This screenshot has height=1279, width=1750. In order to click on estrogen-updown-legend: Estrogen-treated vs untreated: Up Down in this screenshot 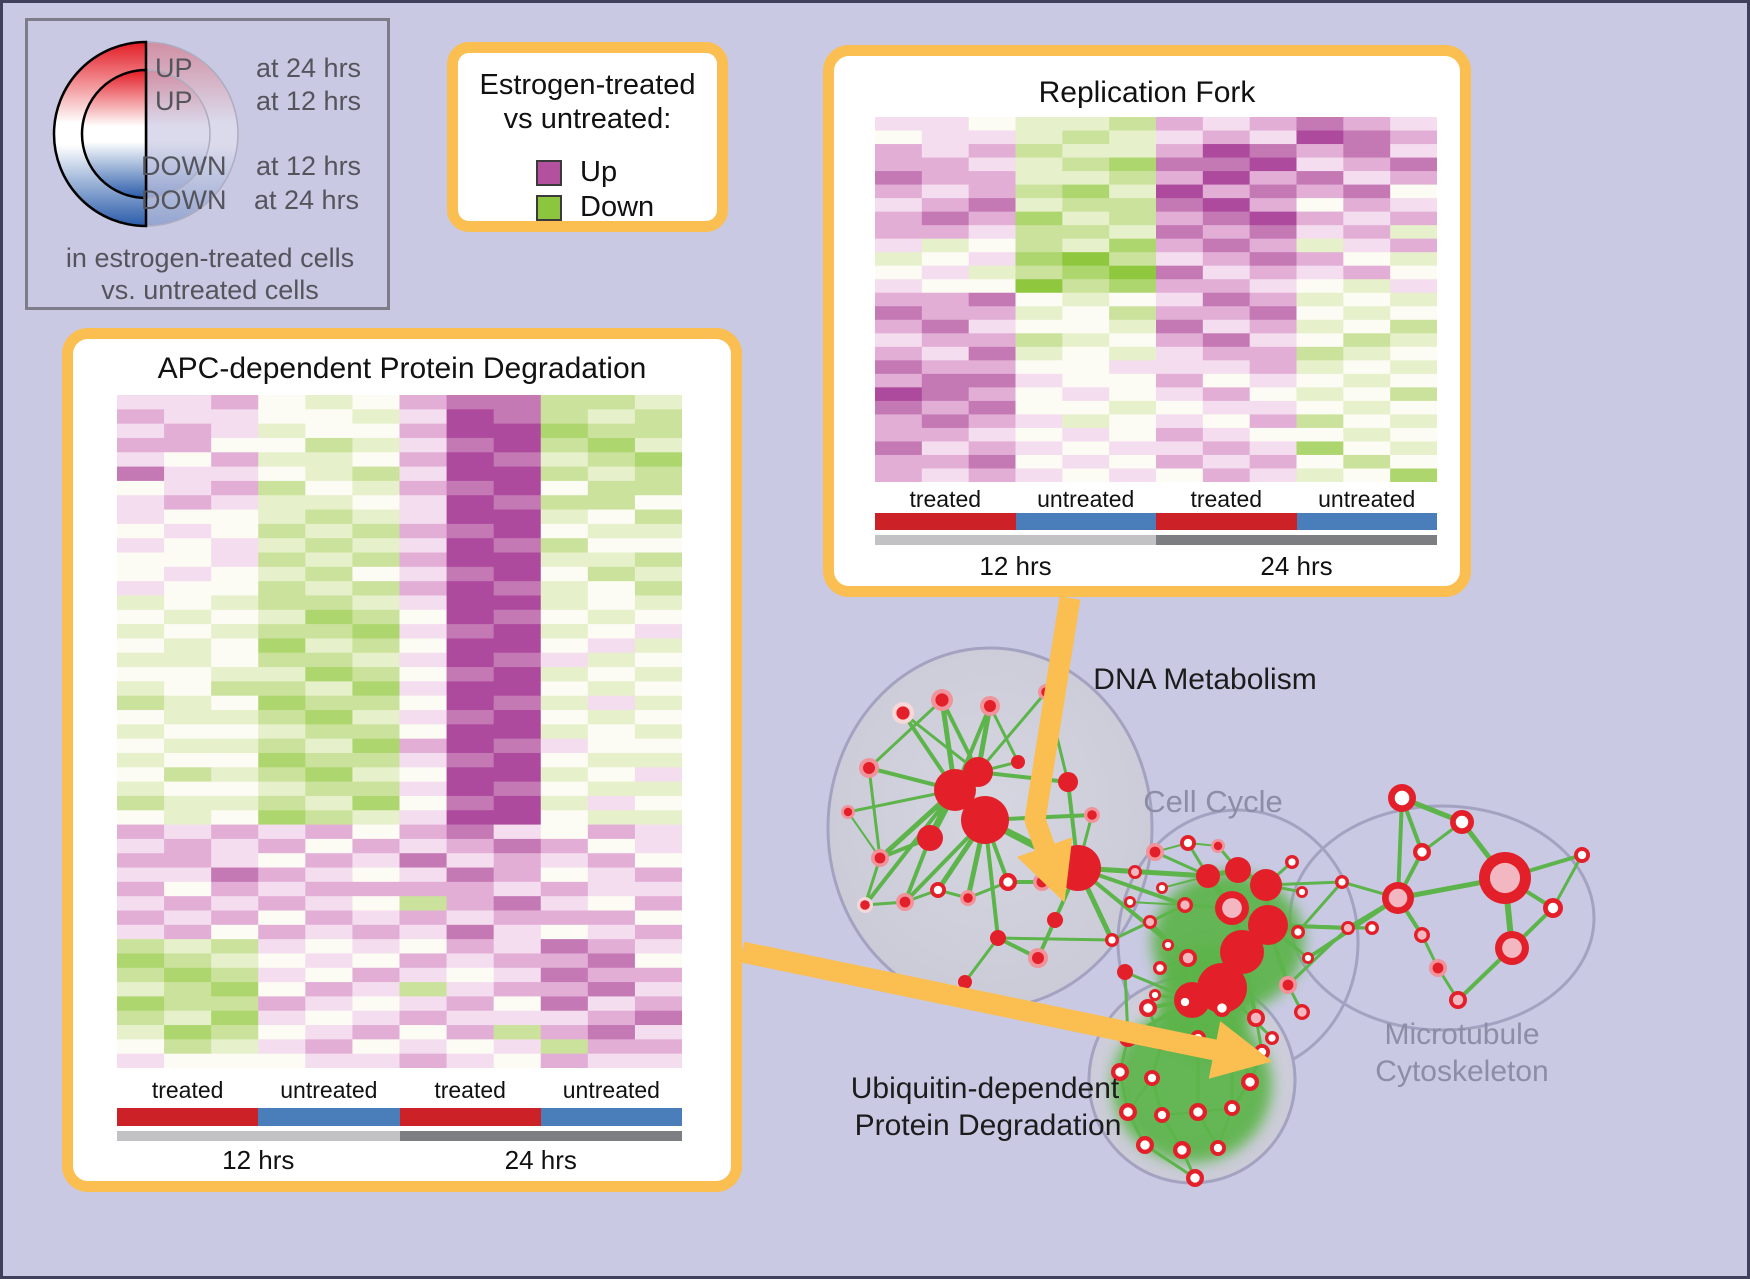, I will do `click(587, 137)`.